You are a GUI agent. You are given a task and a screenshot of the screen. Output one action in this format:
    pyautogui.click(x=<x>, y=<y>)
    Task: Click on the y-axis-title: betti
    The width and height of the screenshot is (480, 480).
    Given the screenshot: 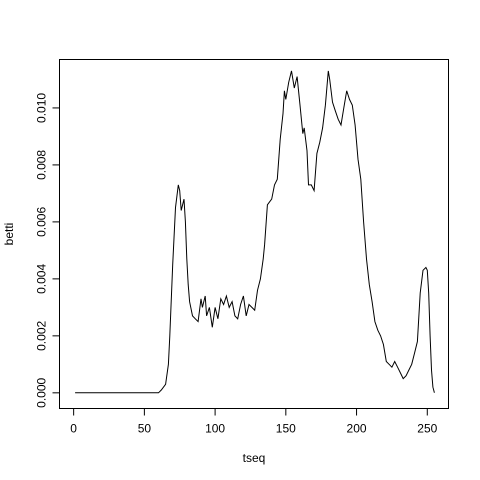 What is the action you would take?
    pyautogui.click(x=9, y=234)
    